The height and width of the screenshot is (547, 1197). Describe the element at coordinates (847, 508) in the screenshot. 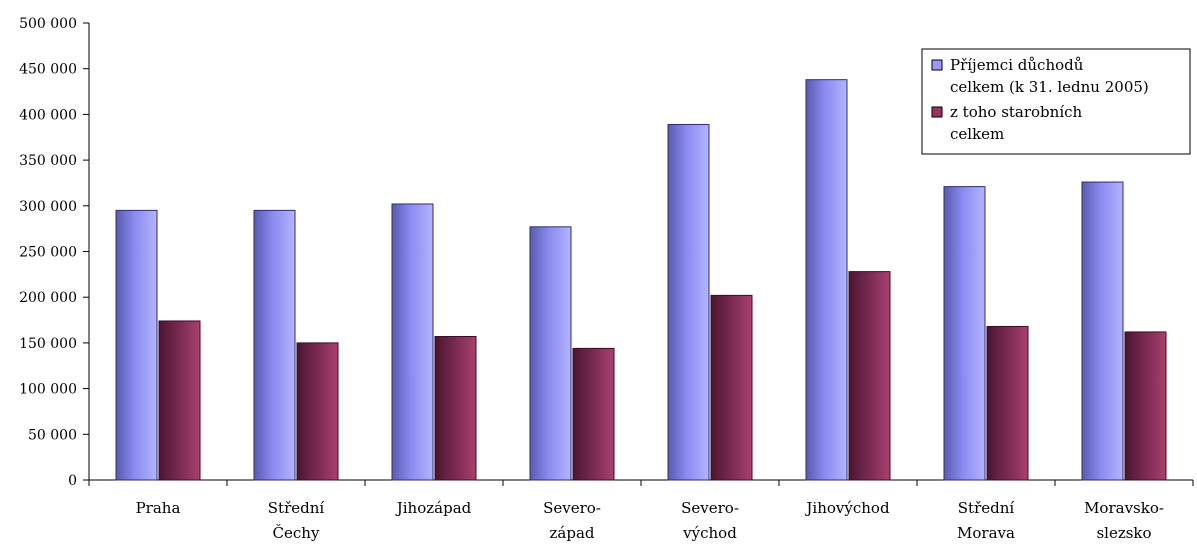

I see `x-tick-label: Jihovýchod` at that location.